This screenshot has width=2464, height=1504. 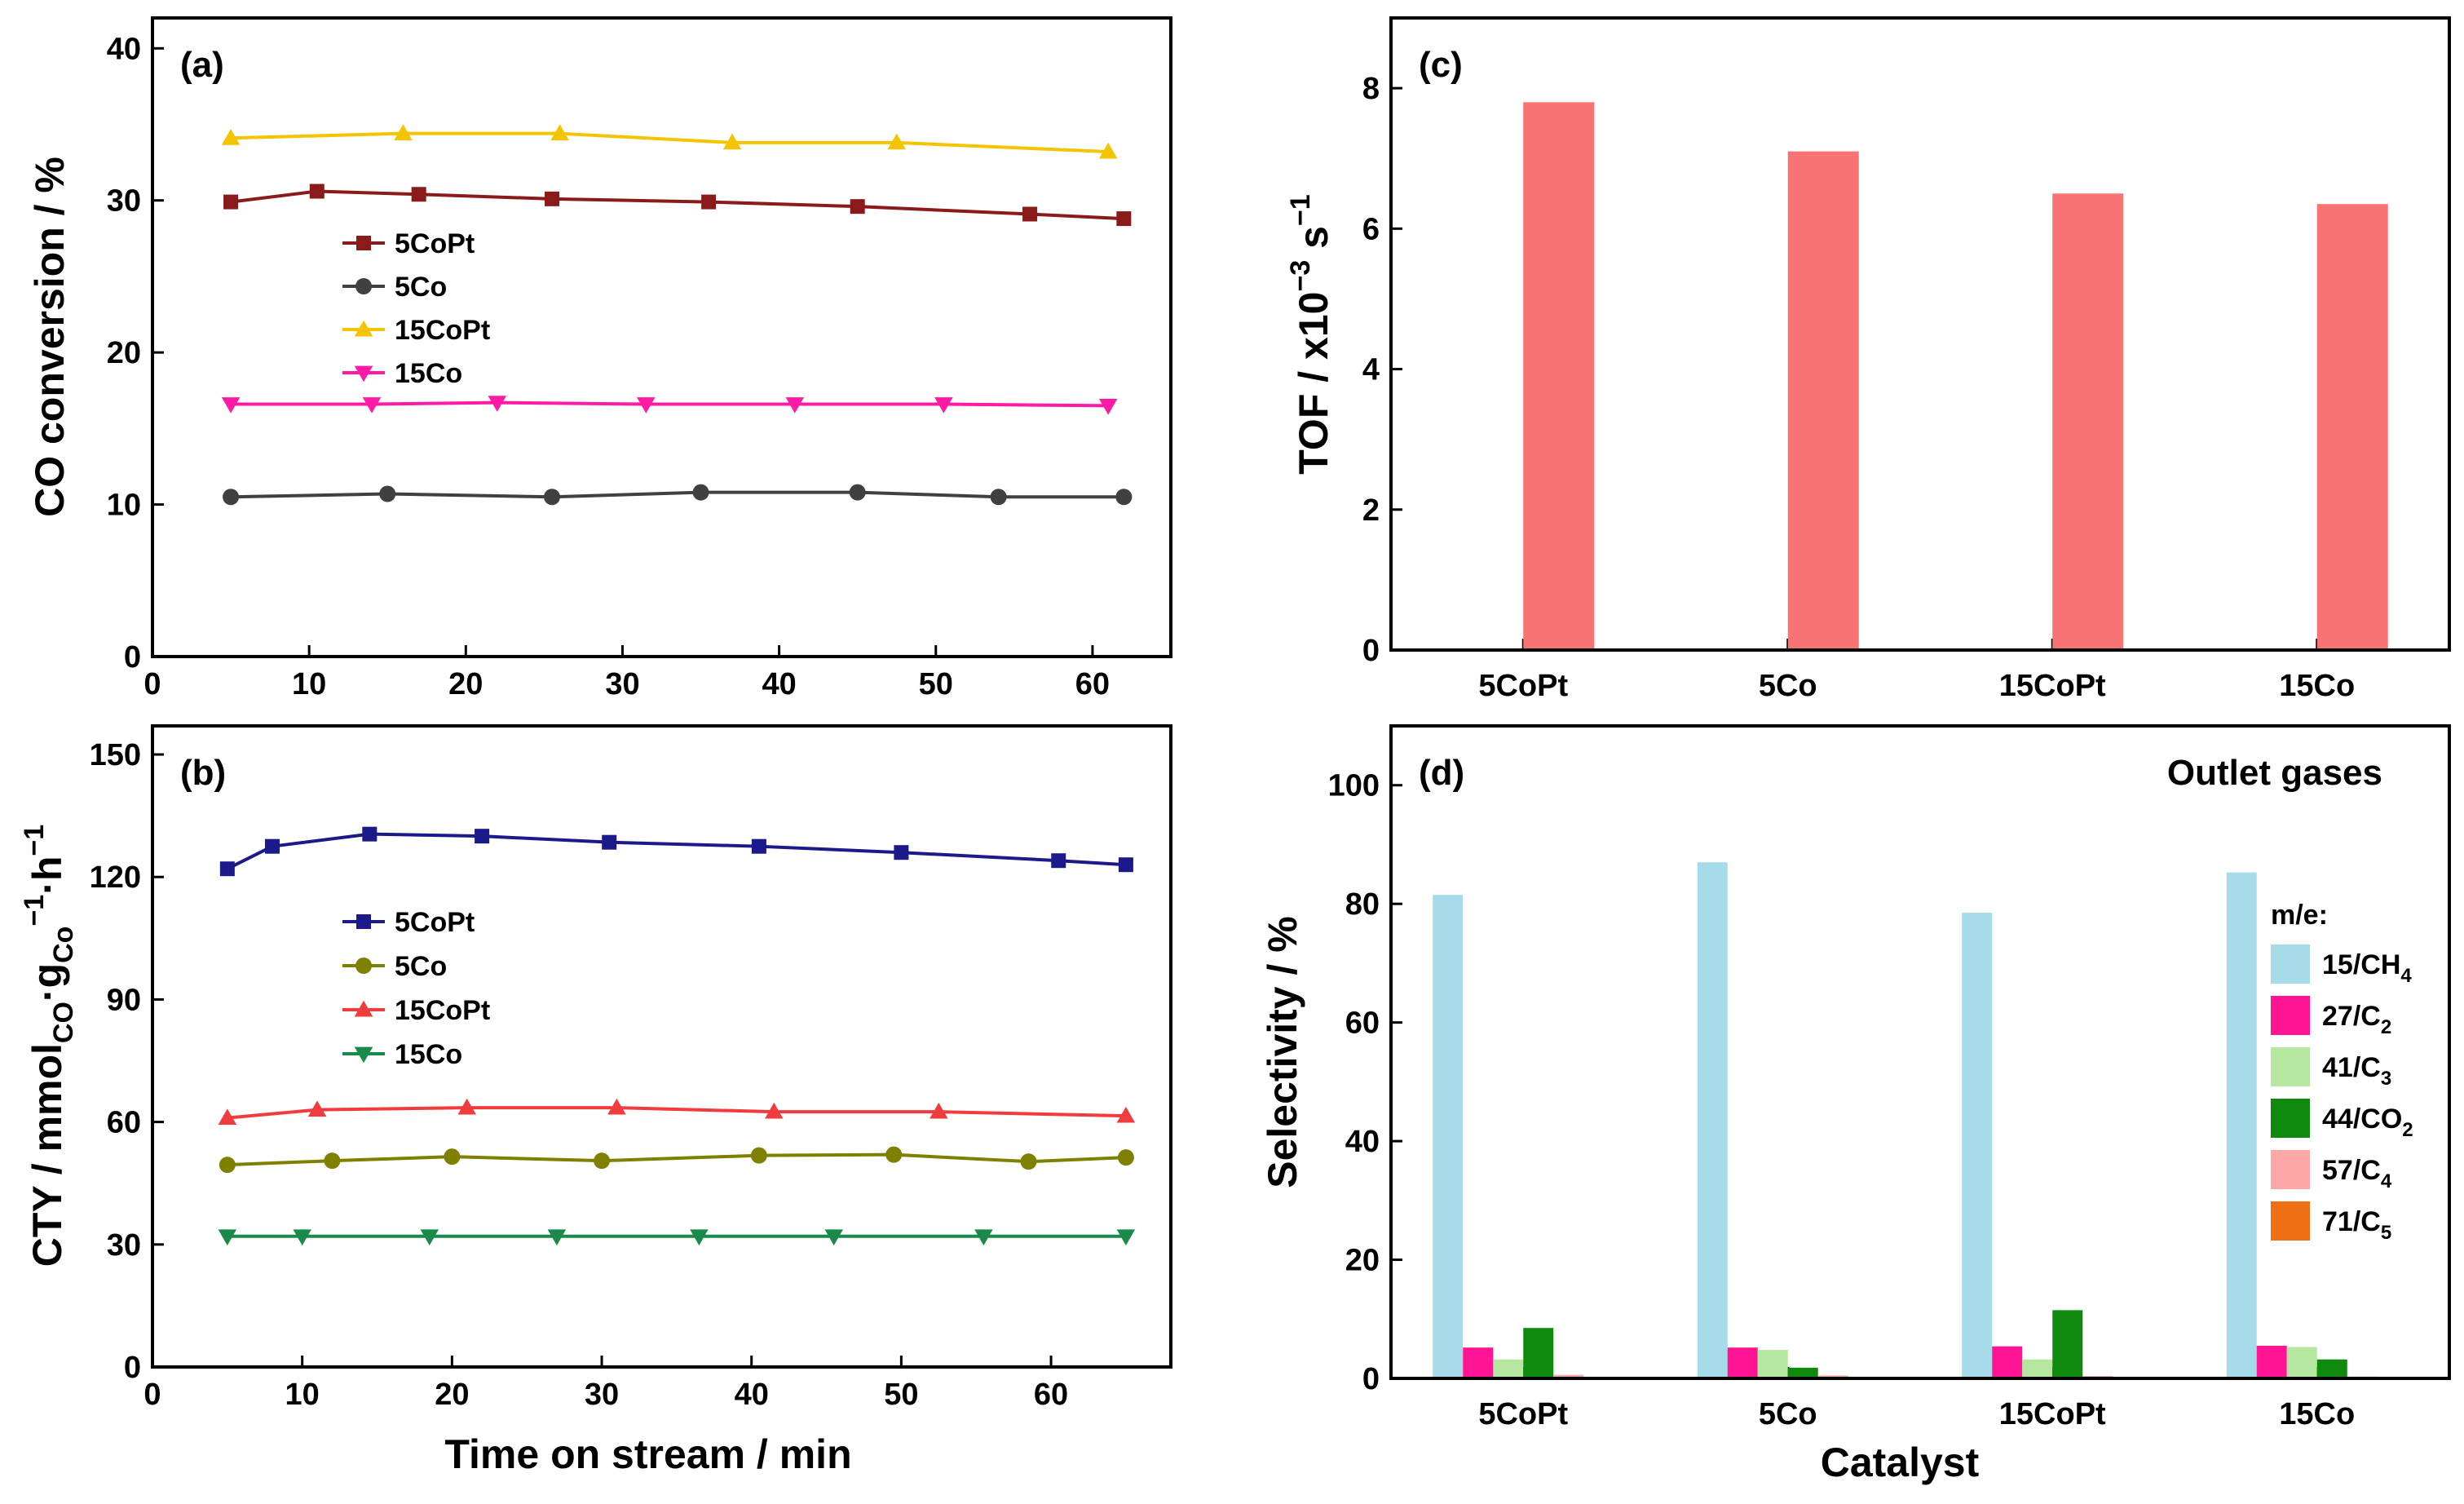 I want to click on legend-label-sub: 4, so click(x=2406, y=976).